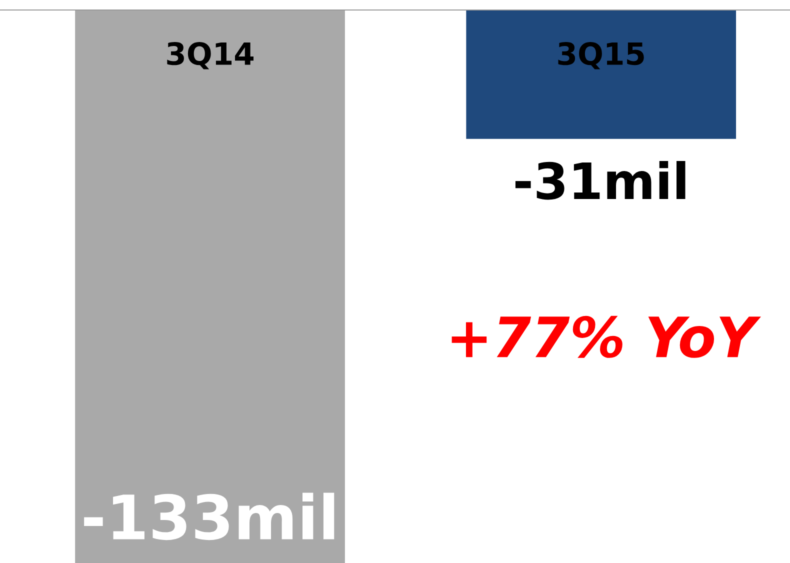 This screenshot has width=790, height=563. Describe the element at coordinates (601, 56) in the screenshot. I see `x-tick-label: 3Q15` at that location.